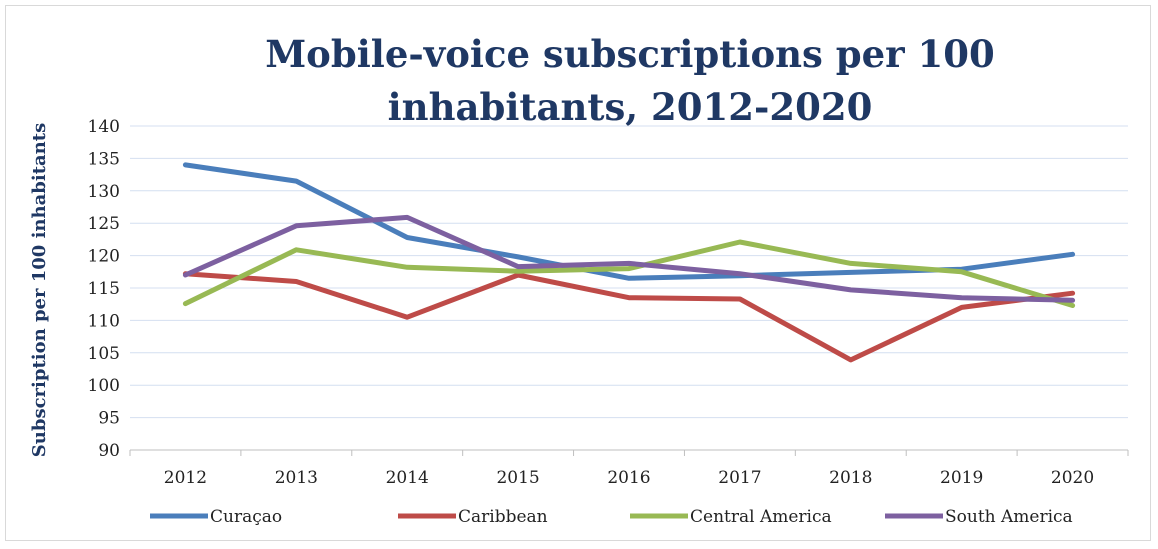  I want to click on y-tick-label: 90, so click(109, 451).